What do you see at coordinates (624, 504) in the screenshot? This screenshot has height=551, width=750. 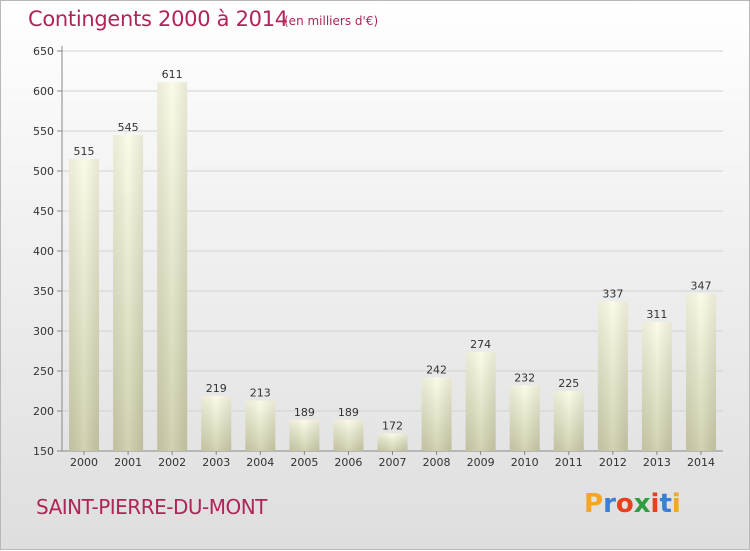 I see `logo-letter: o` at bounding box center [624, 504].